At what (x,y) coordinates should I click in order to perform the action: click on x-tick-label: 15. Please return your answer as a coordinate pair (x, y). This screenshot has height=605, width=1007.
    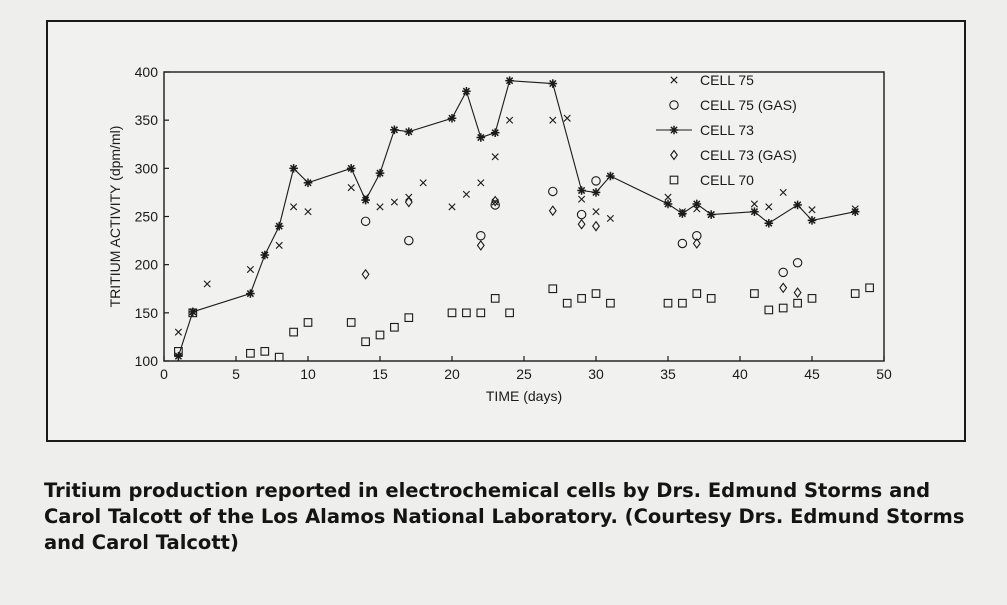
    Looking at the image, I should click on (380, 374).